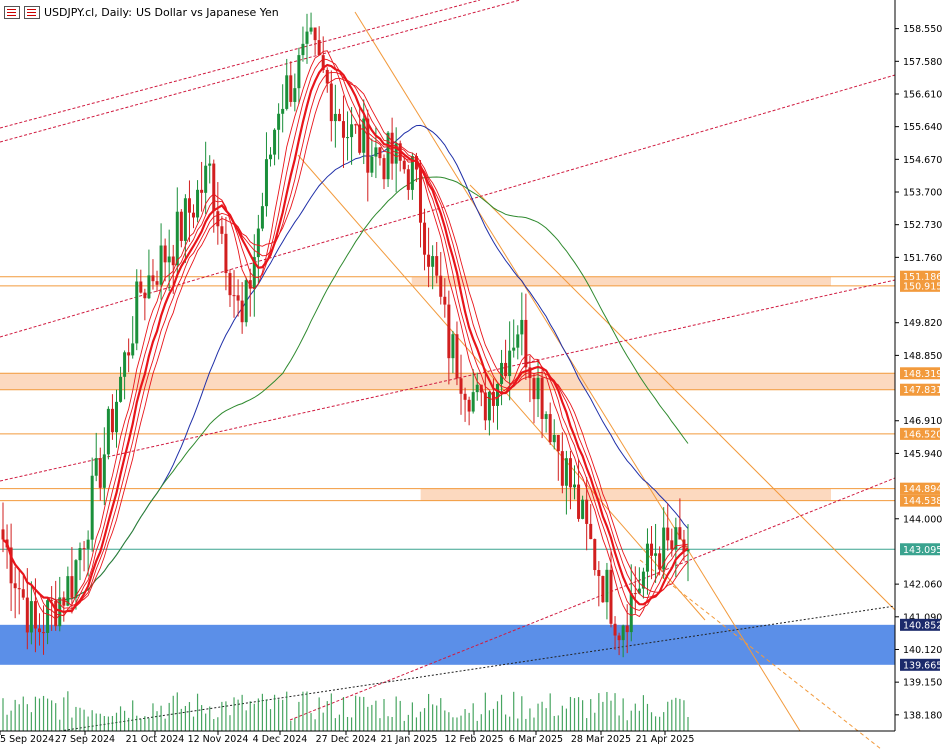  What do you see at coordinates (536, 739) in the screenshot?
I see `x-tick-label: 6 Mar 2025` at bounding box center [536, 739].